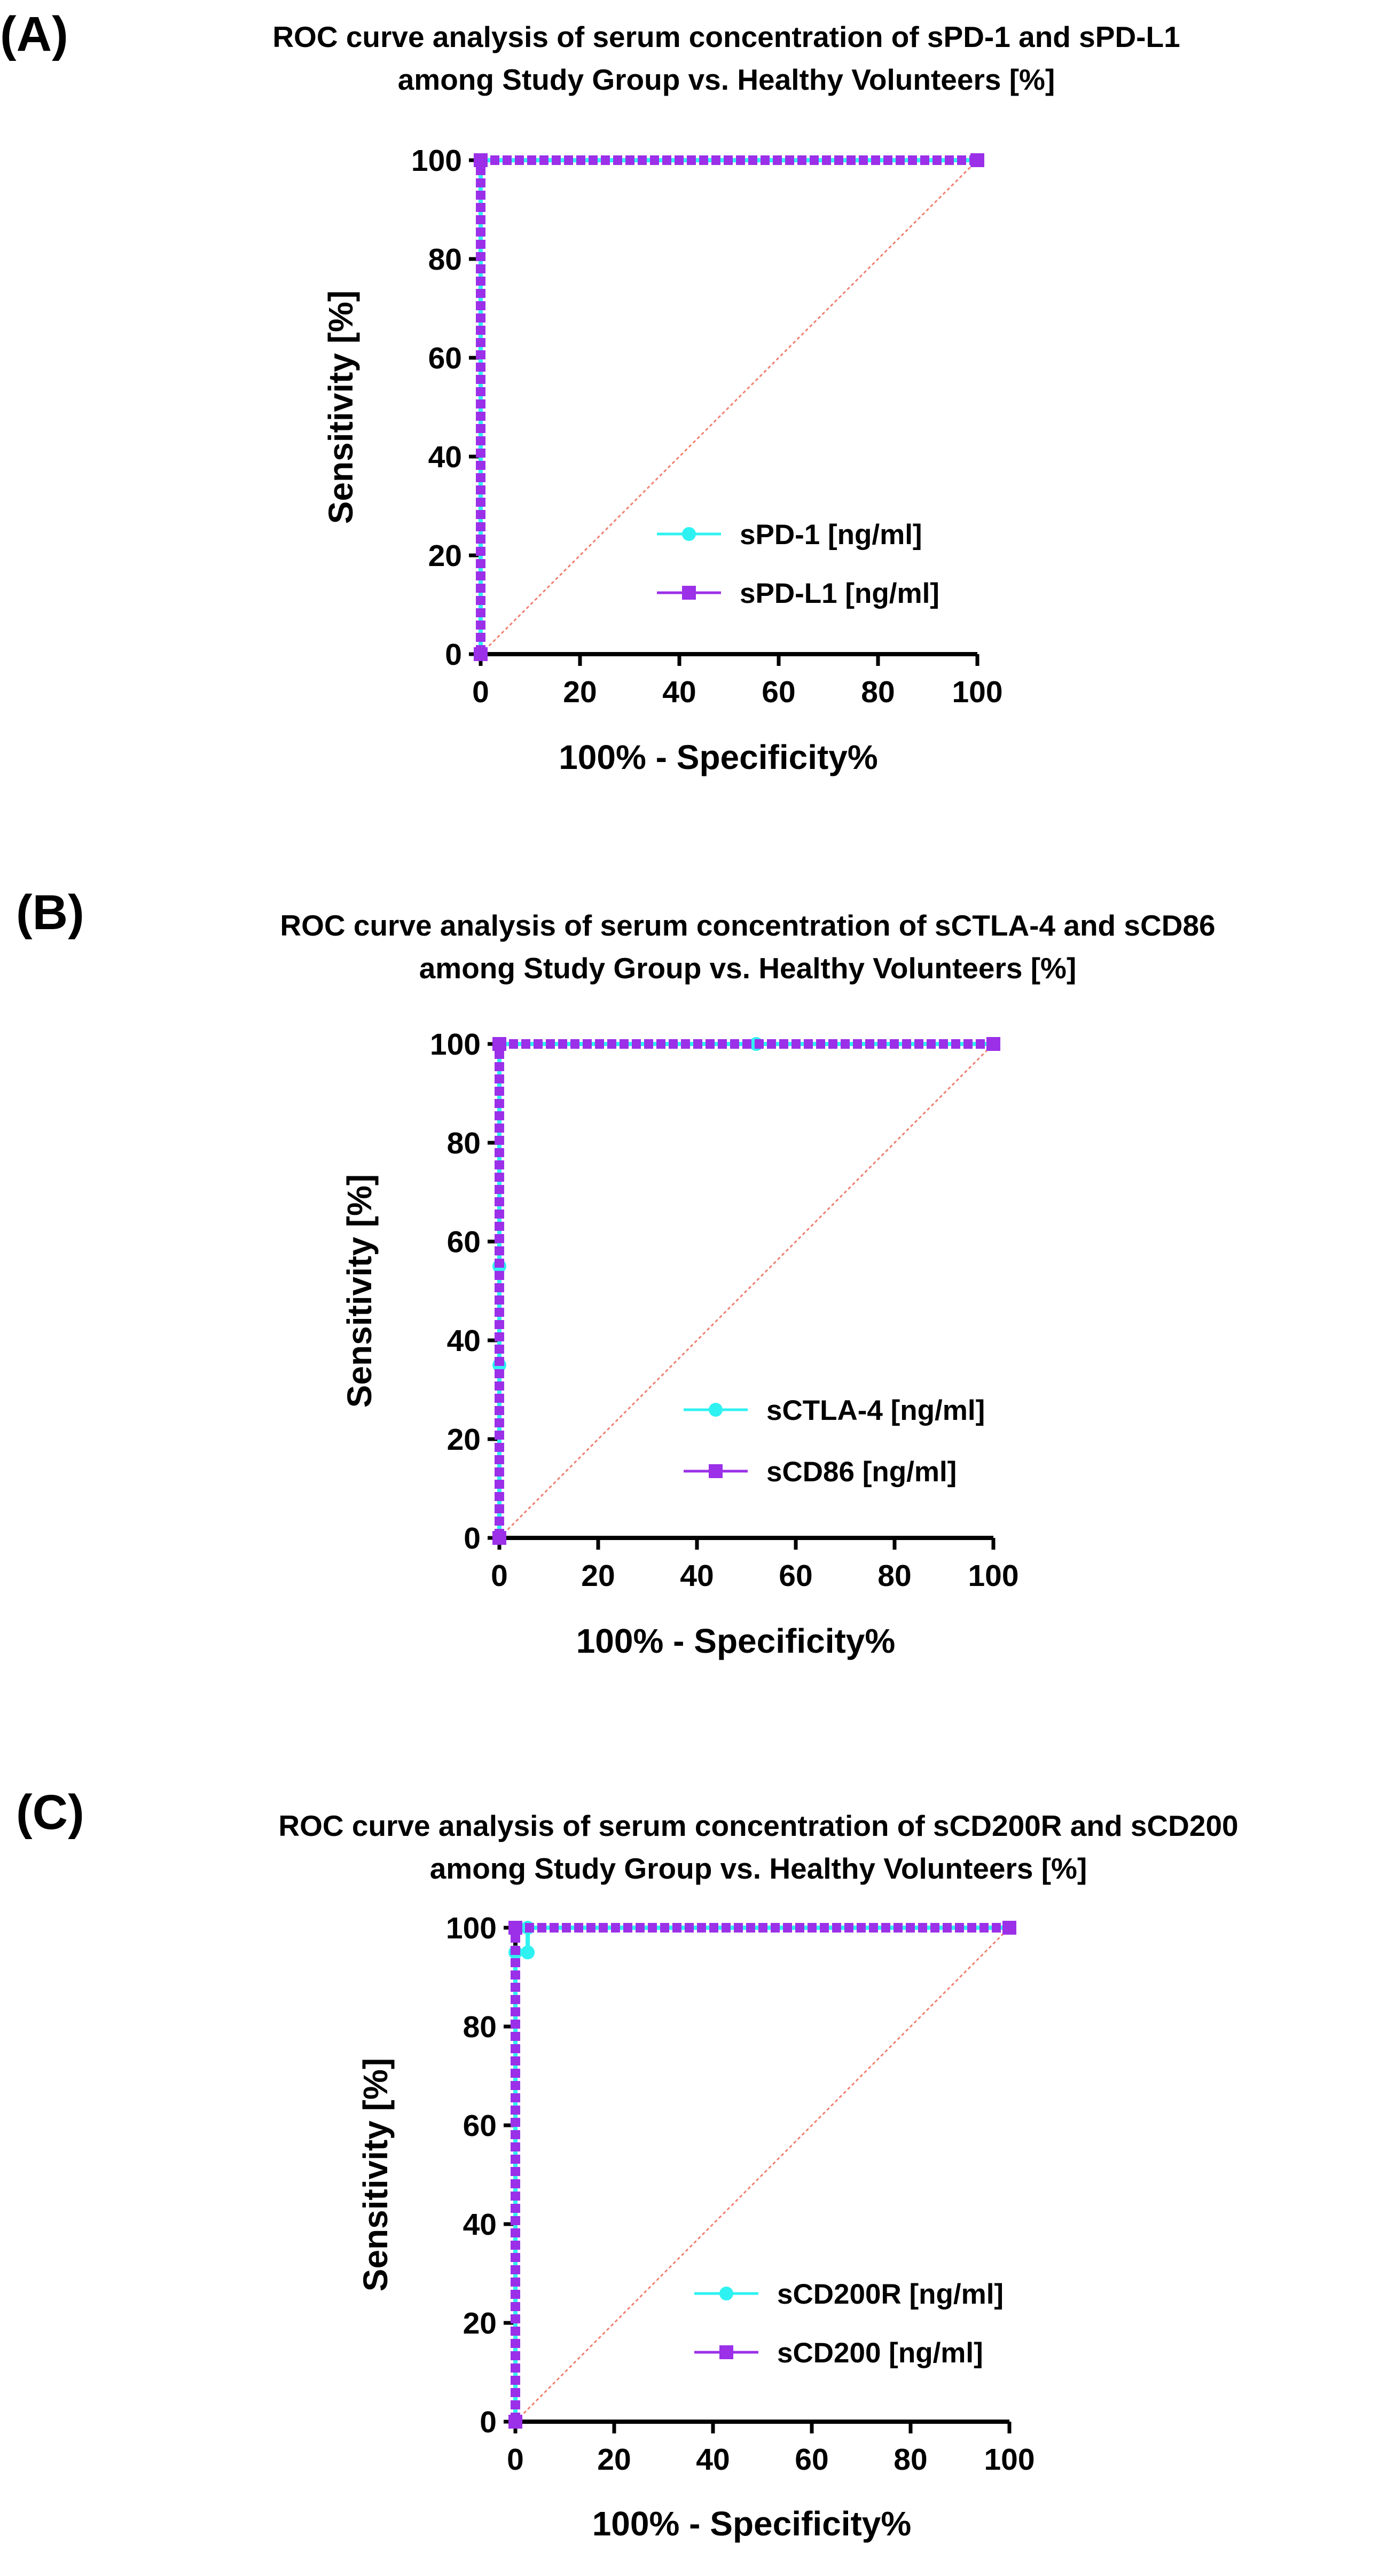 This screenshot has width=1395, height=2576. Describe the element at coordinates (890, 2294) in the screenshot. I see `legend-label: sCD200R [ng/ml]` at that location.